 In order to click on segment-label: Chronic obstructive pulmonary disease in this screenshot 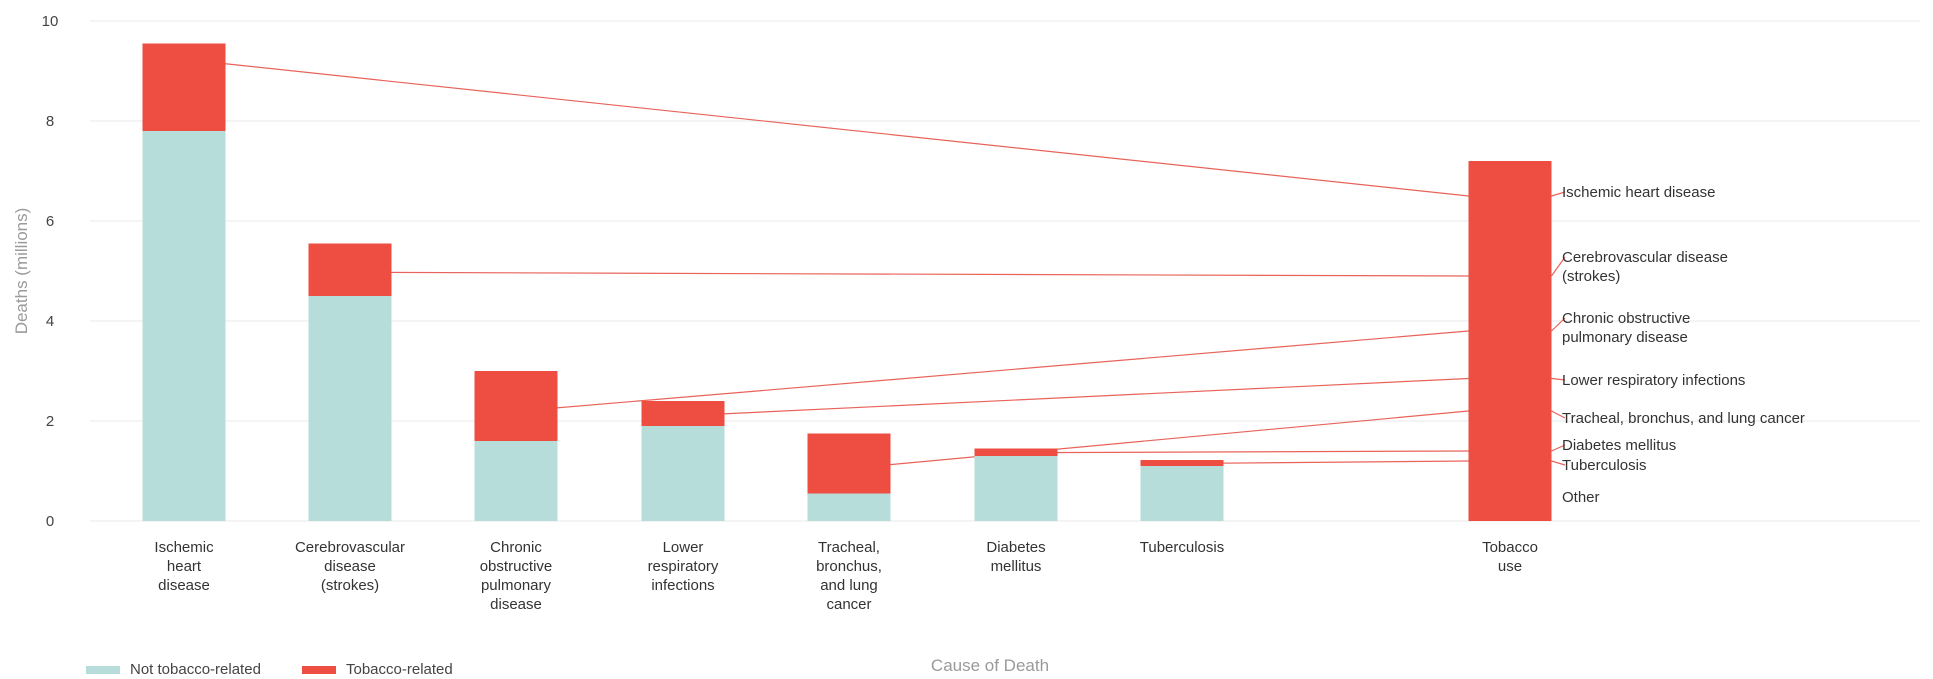, I will do `click(1626, 328)`.